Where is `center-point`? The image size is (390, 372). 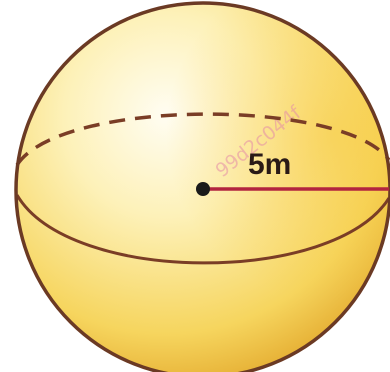
center-point is located at coordinates (203, 189).